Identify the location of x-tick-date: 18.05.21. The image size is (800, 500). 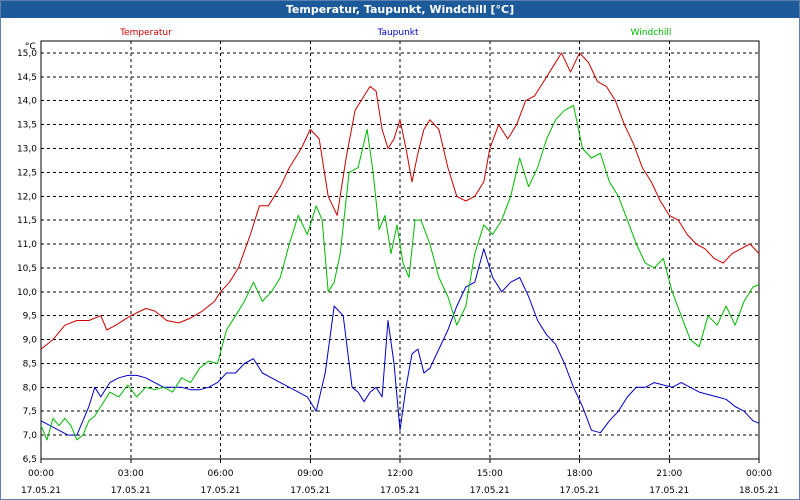
(759, 491).